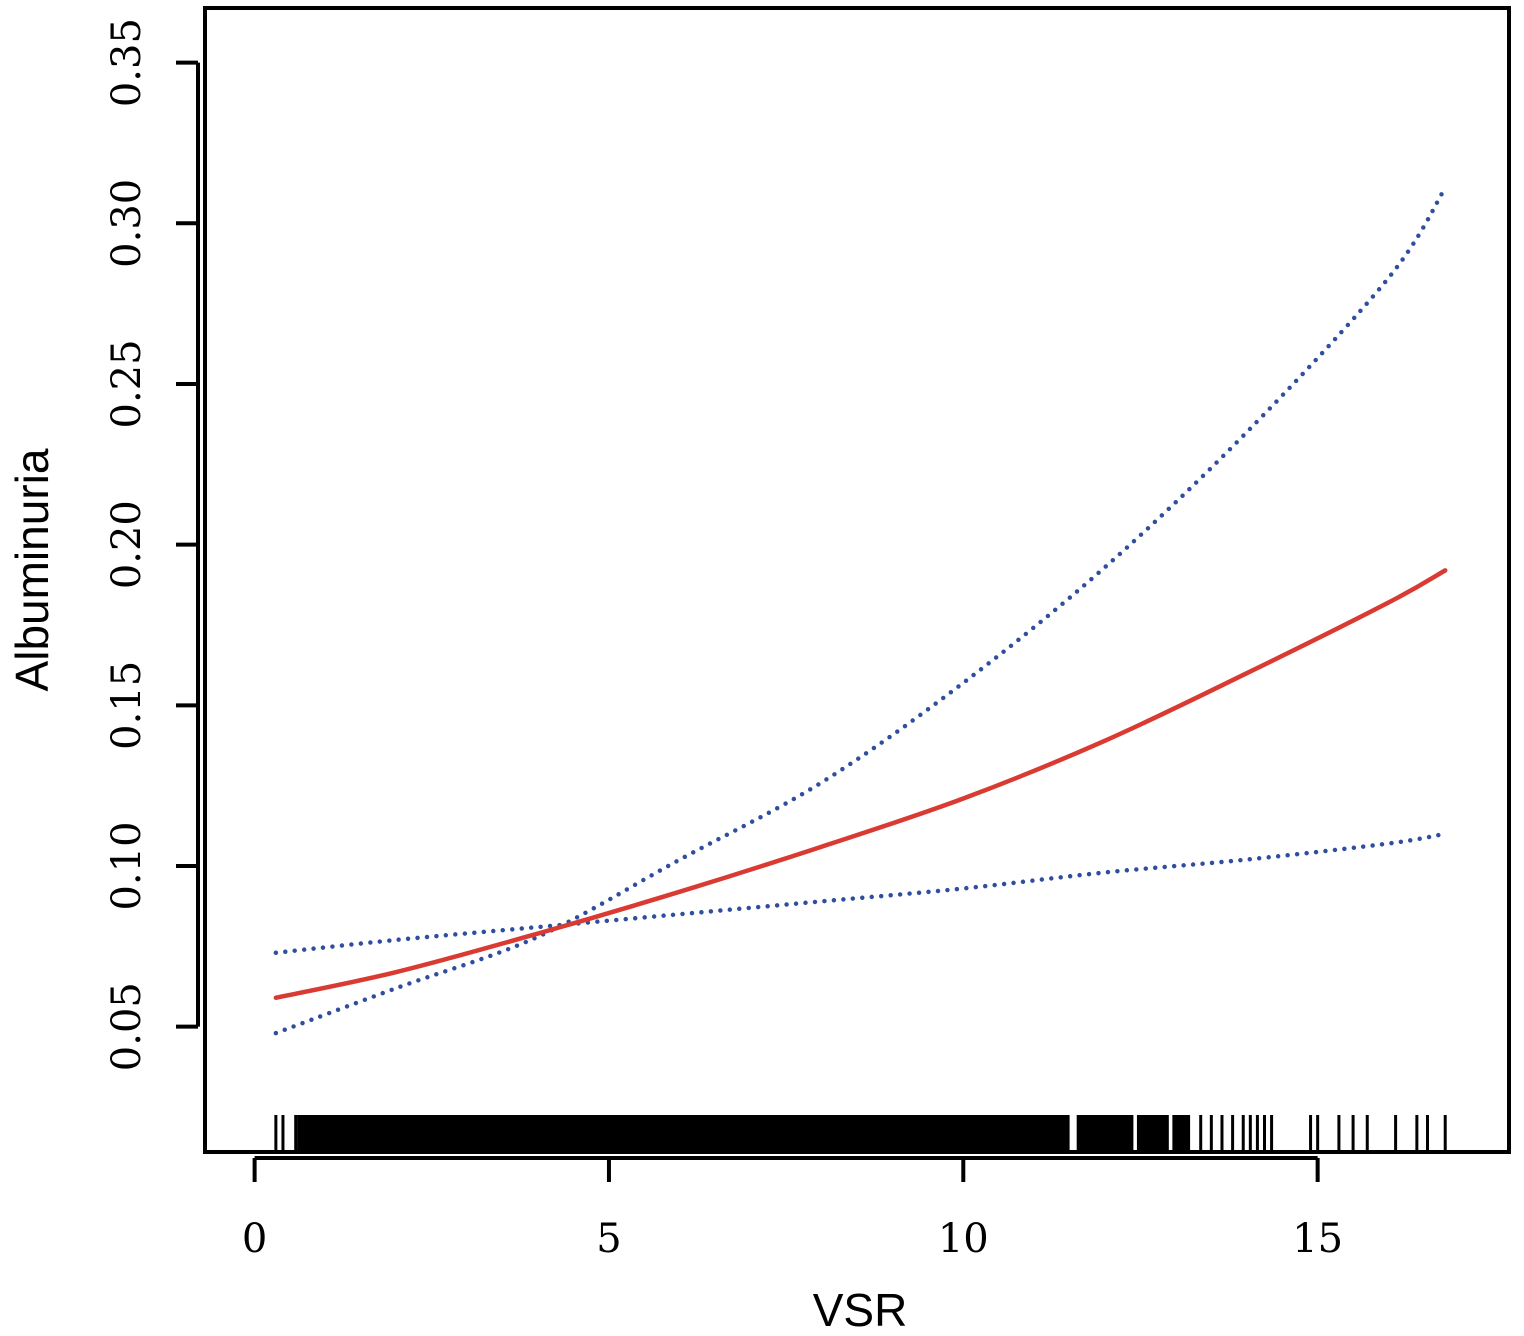 The image size is (1524, 1336). I want to click on y-tick-label: 0.10, so click(127, 865).